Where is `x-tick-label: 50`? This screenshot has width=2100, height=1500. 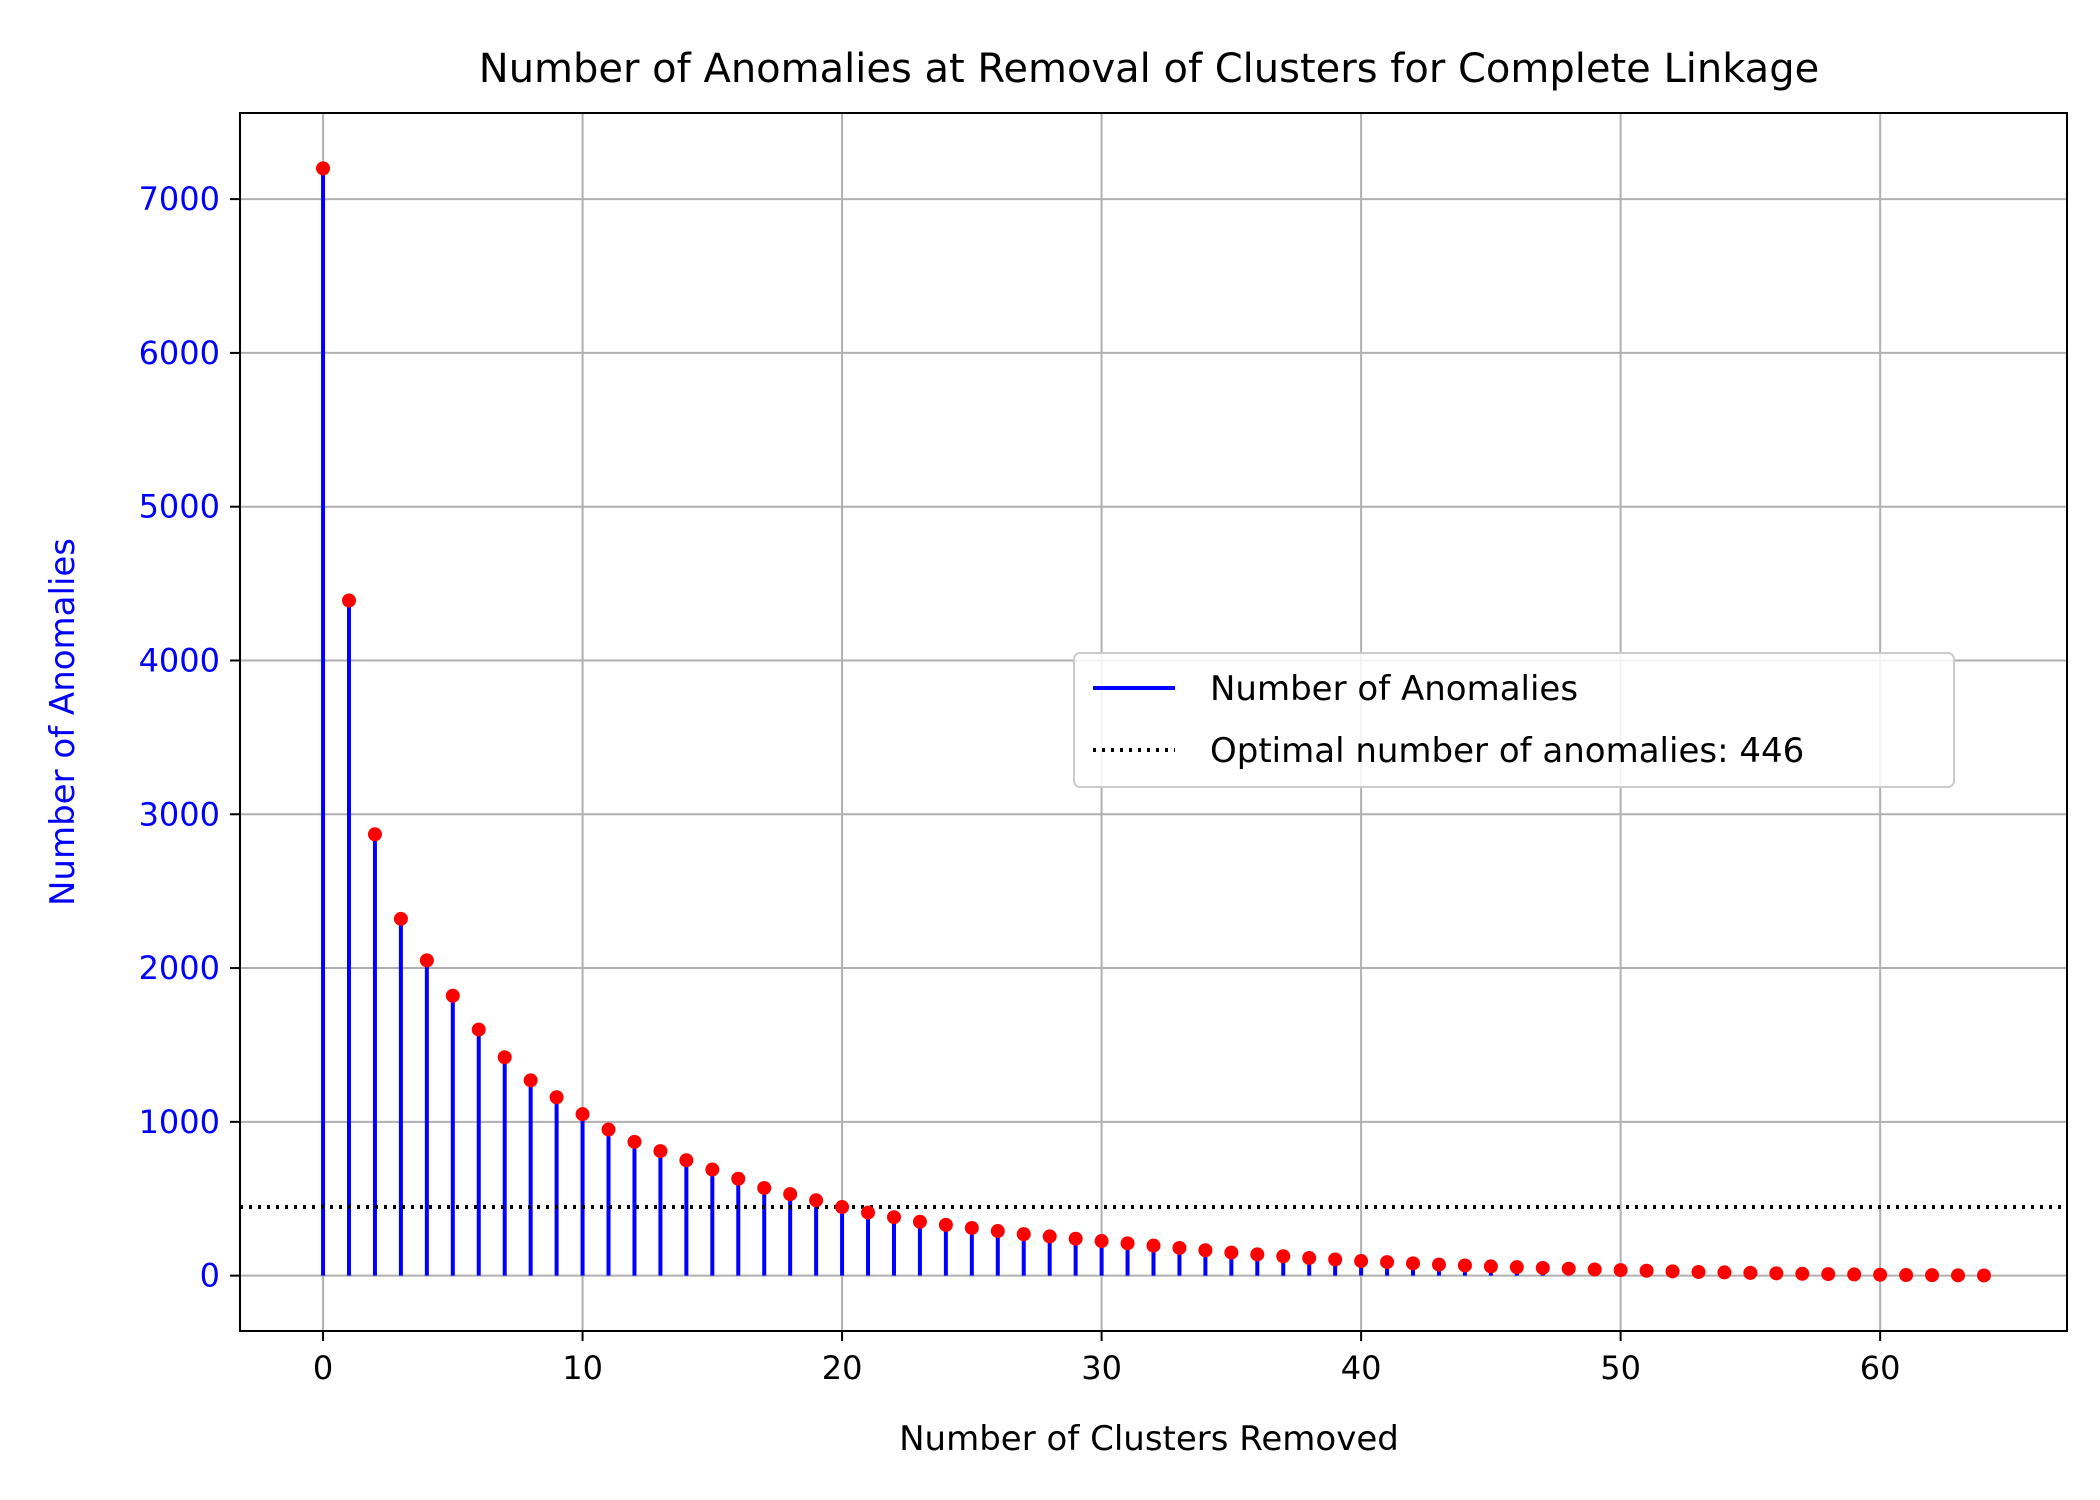 x-tick-label: 50 is located at coordinates (1620, 1368).